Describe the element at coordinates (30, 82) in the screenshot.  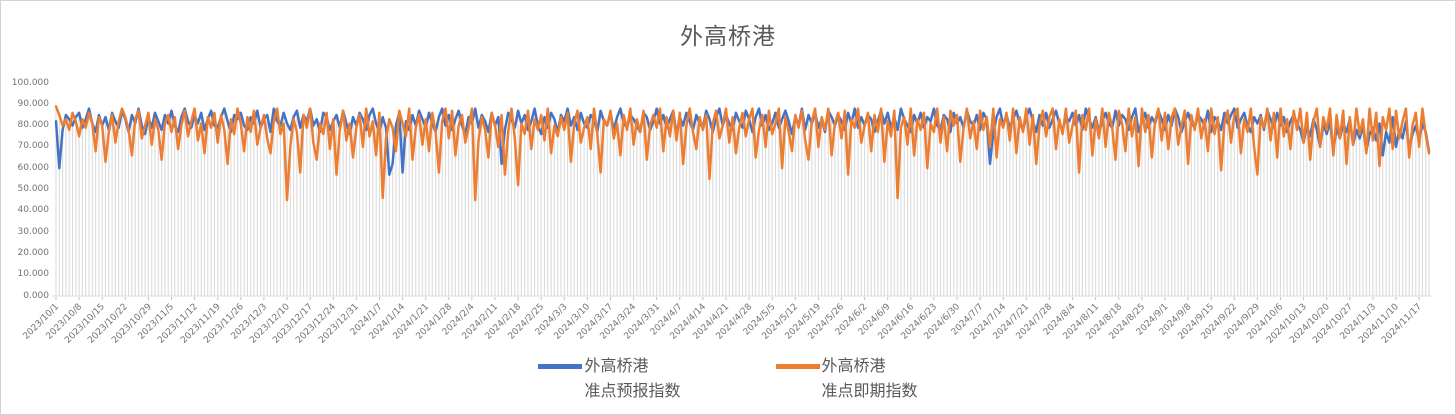
I see `y-axis-label: 100.000` at that location.